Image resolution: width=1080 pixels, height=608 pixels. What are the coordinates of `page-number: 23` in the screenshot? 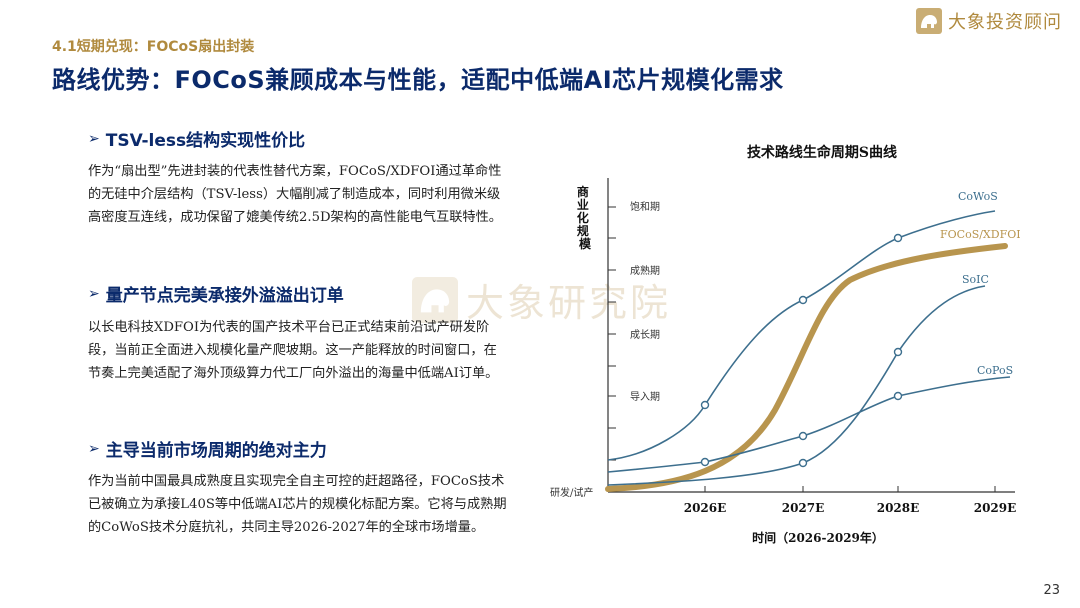 It's located at (1051, 590).